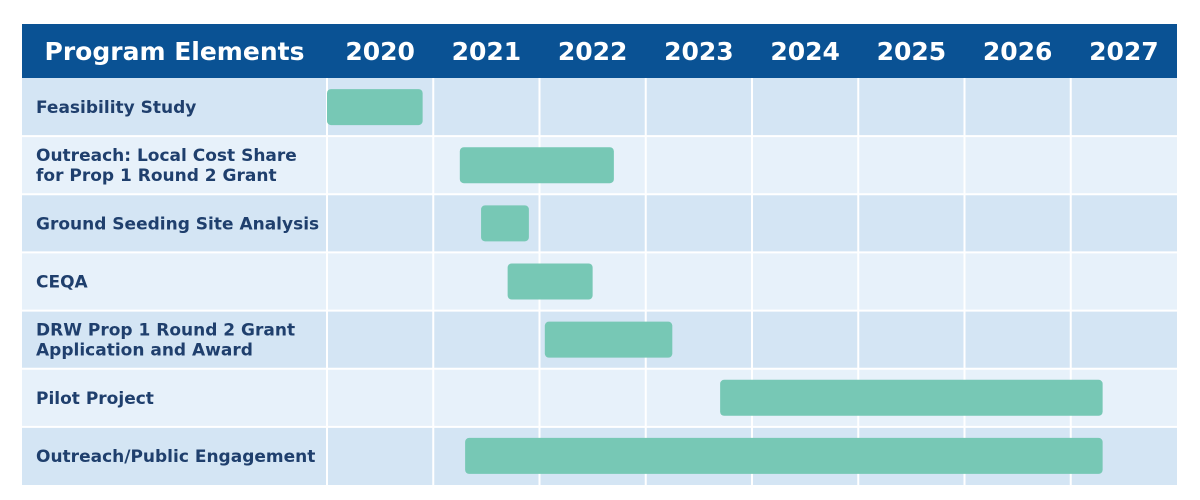 The image size is (1200, 500). I want to click on task-label: Pilot Project, so click(95, 399).